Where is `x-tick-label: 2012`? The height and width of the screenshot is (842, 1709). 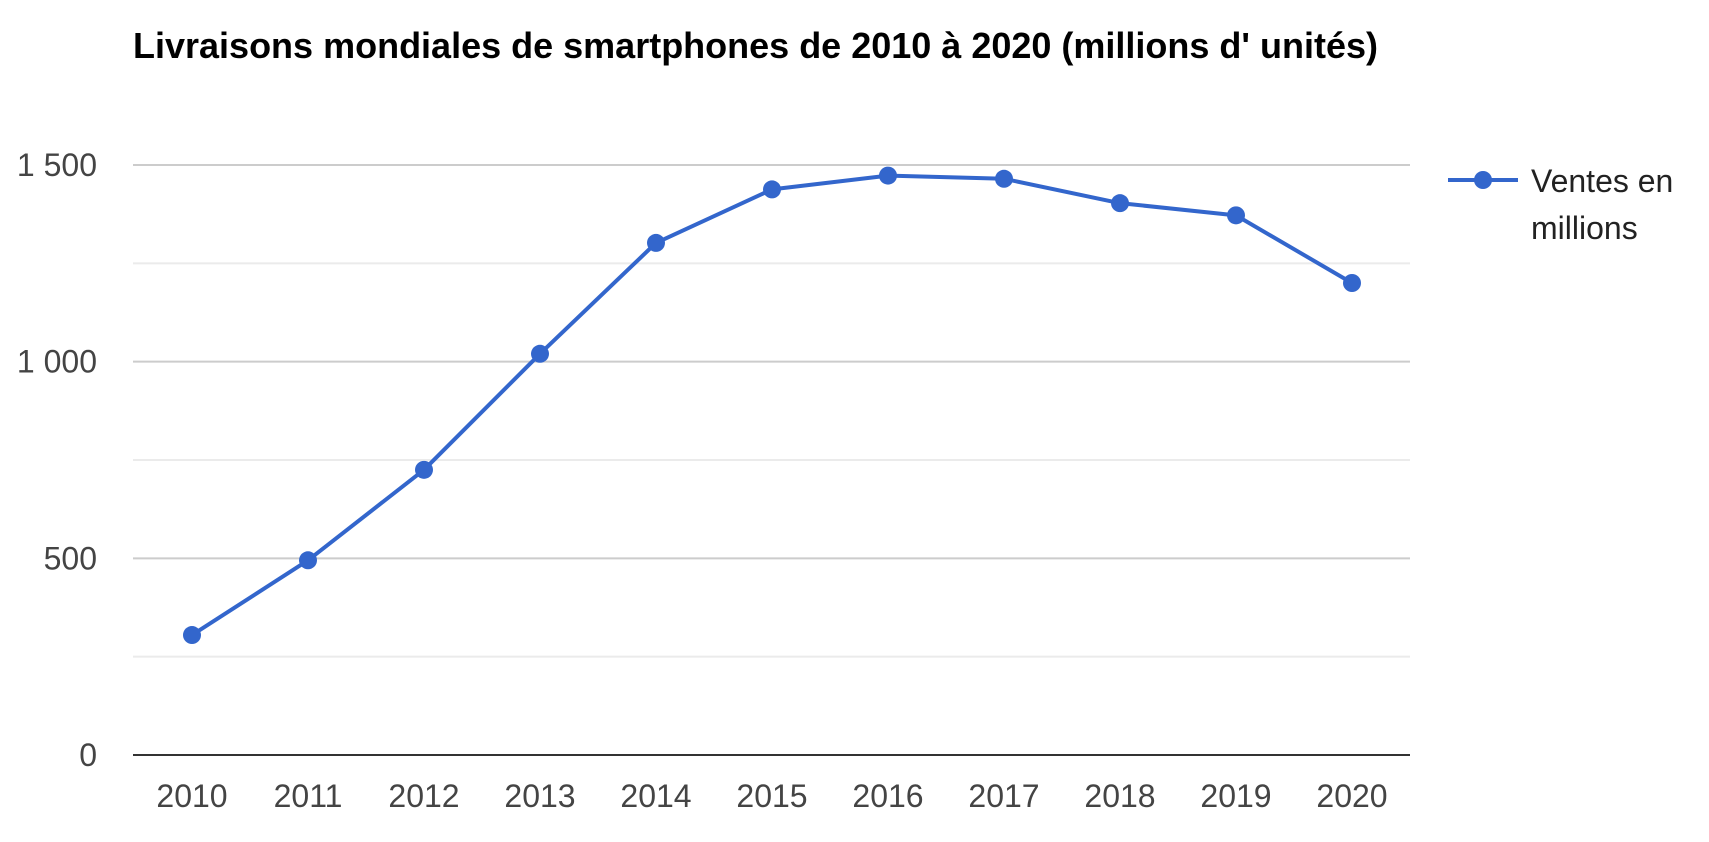
x-tick-label: 2012 is located at coordinates (423, 796).